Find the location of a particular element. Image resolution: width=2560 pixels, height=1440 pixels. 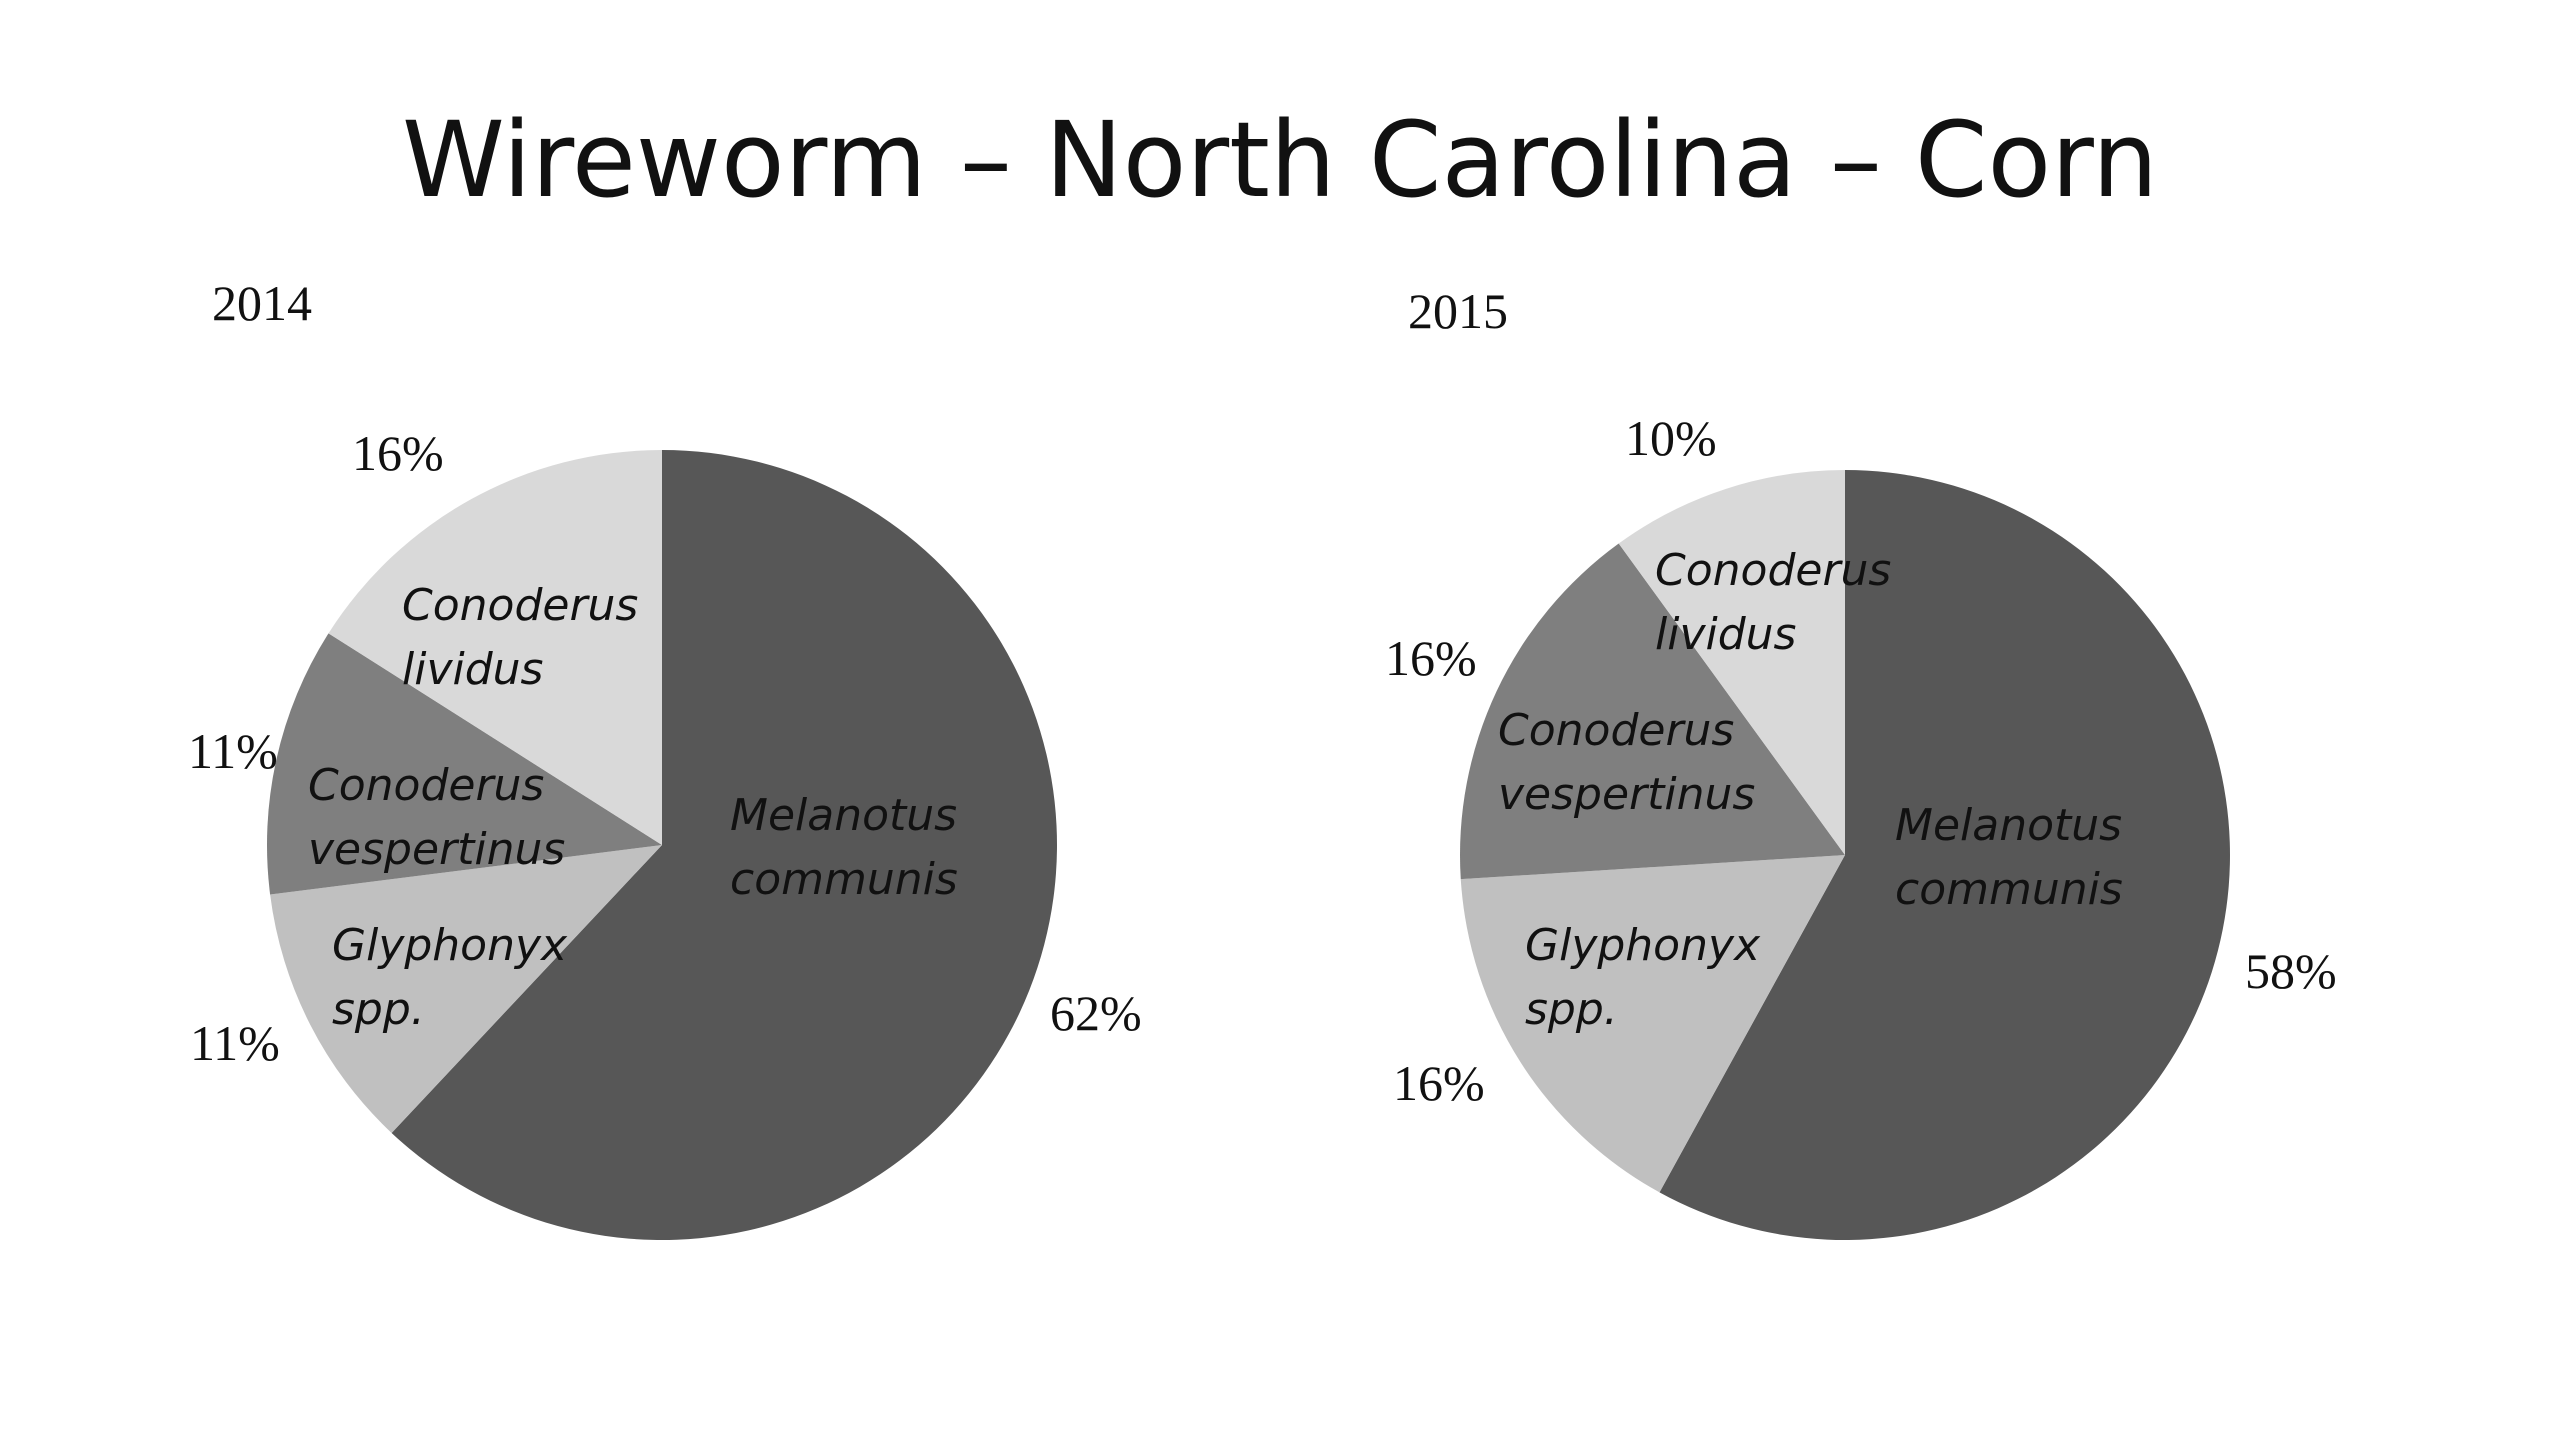

chart-year-label: 2014 is located at coordinates (262, 303).